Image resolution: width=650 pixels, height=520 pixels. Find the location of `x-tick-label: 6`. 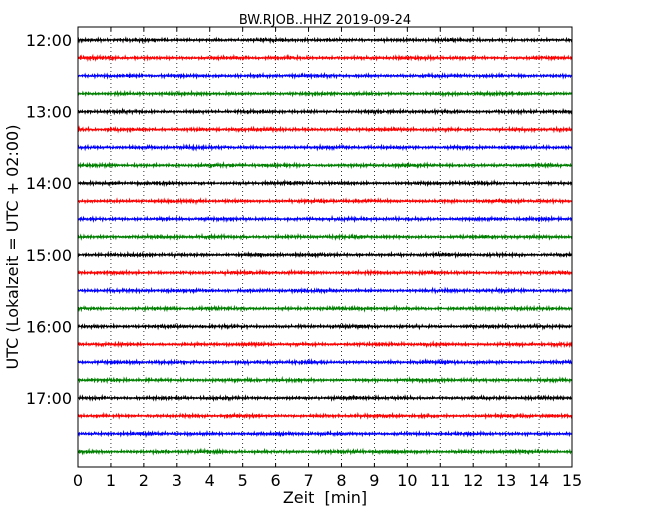

x-tick-label: 6 is located at coordinates (276, 480).